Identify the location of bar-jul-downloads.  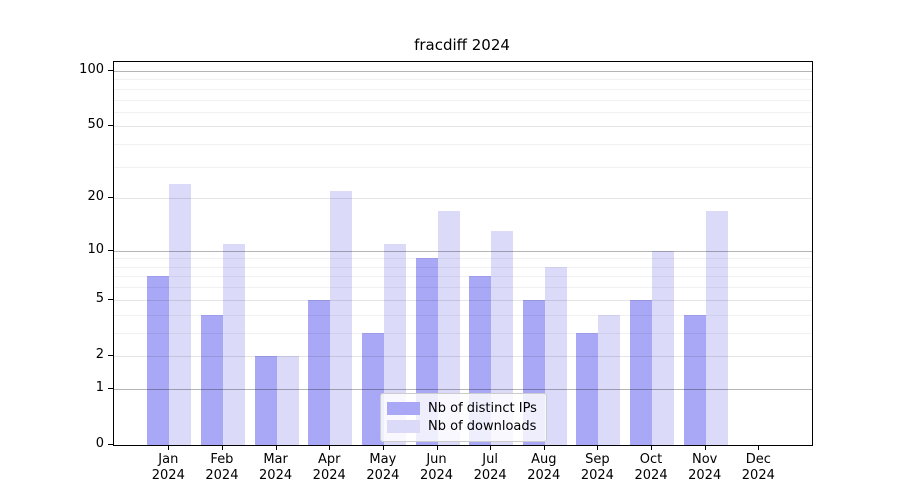
(502, 338).